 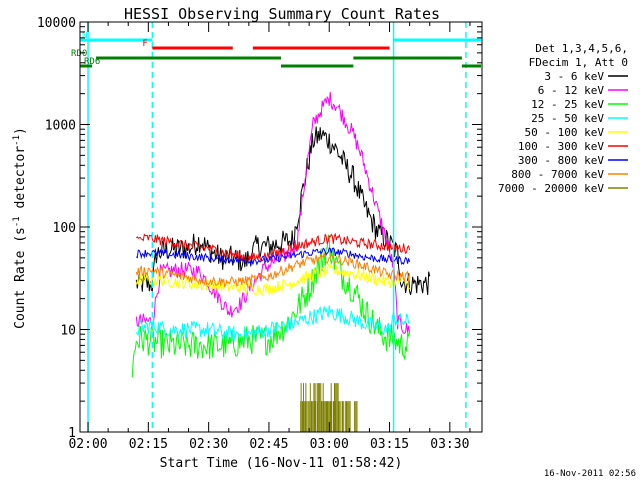 What do you see at coordinates (60, 126) in the screenshot?
I see `y-tick-label: 1000` at bounding box center [60, 126].